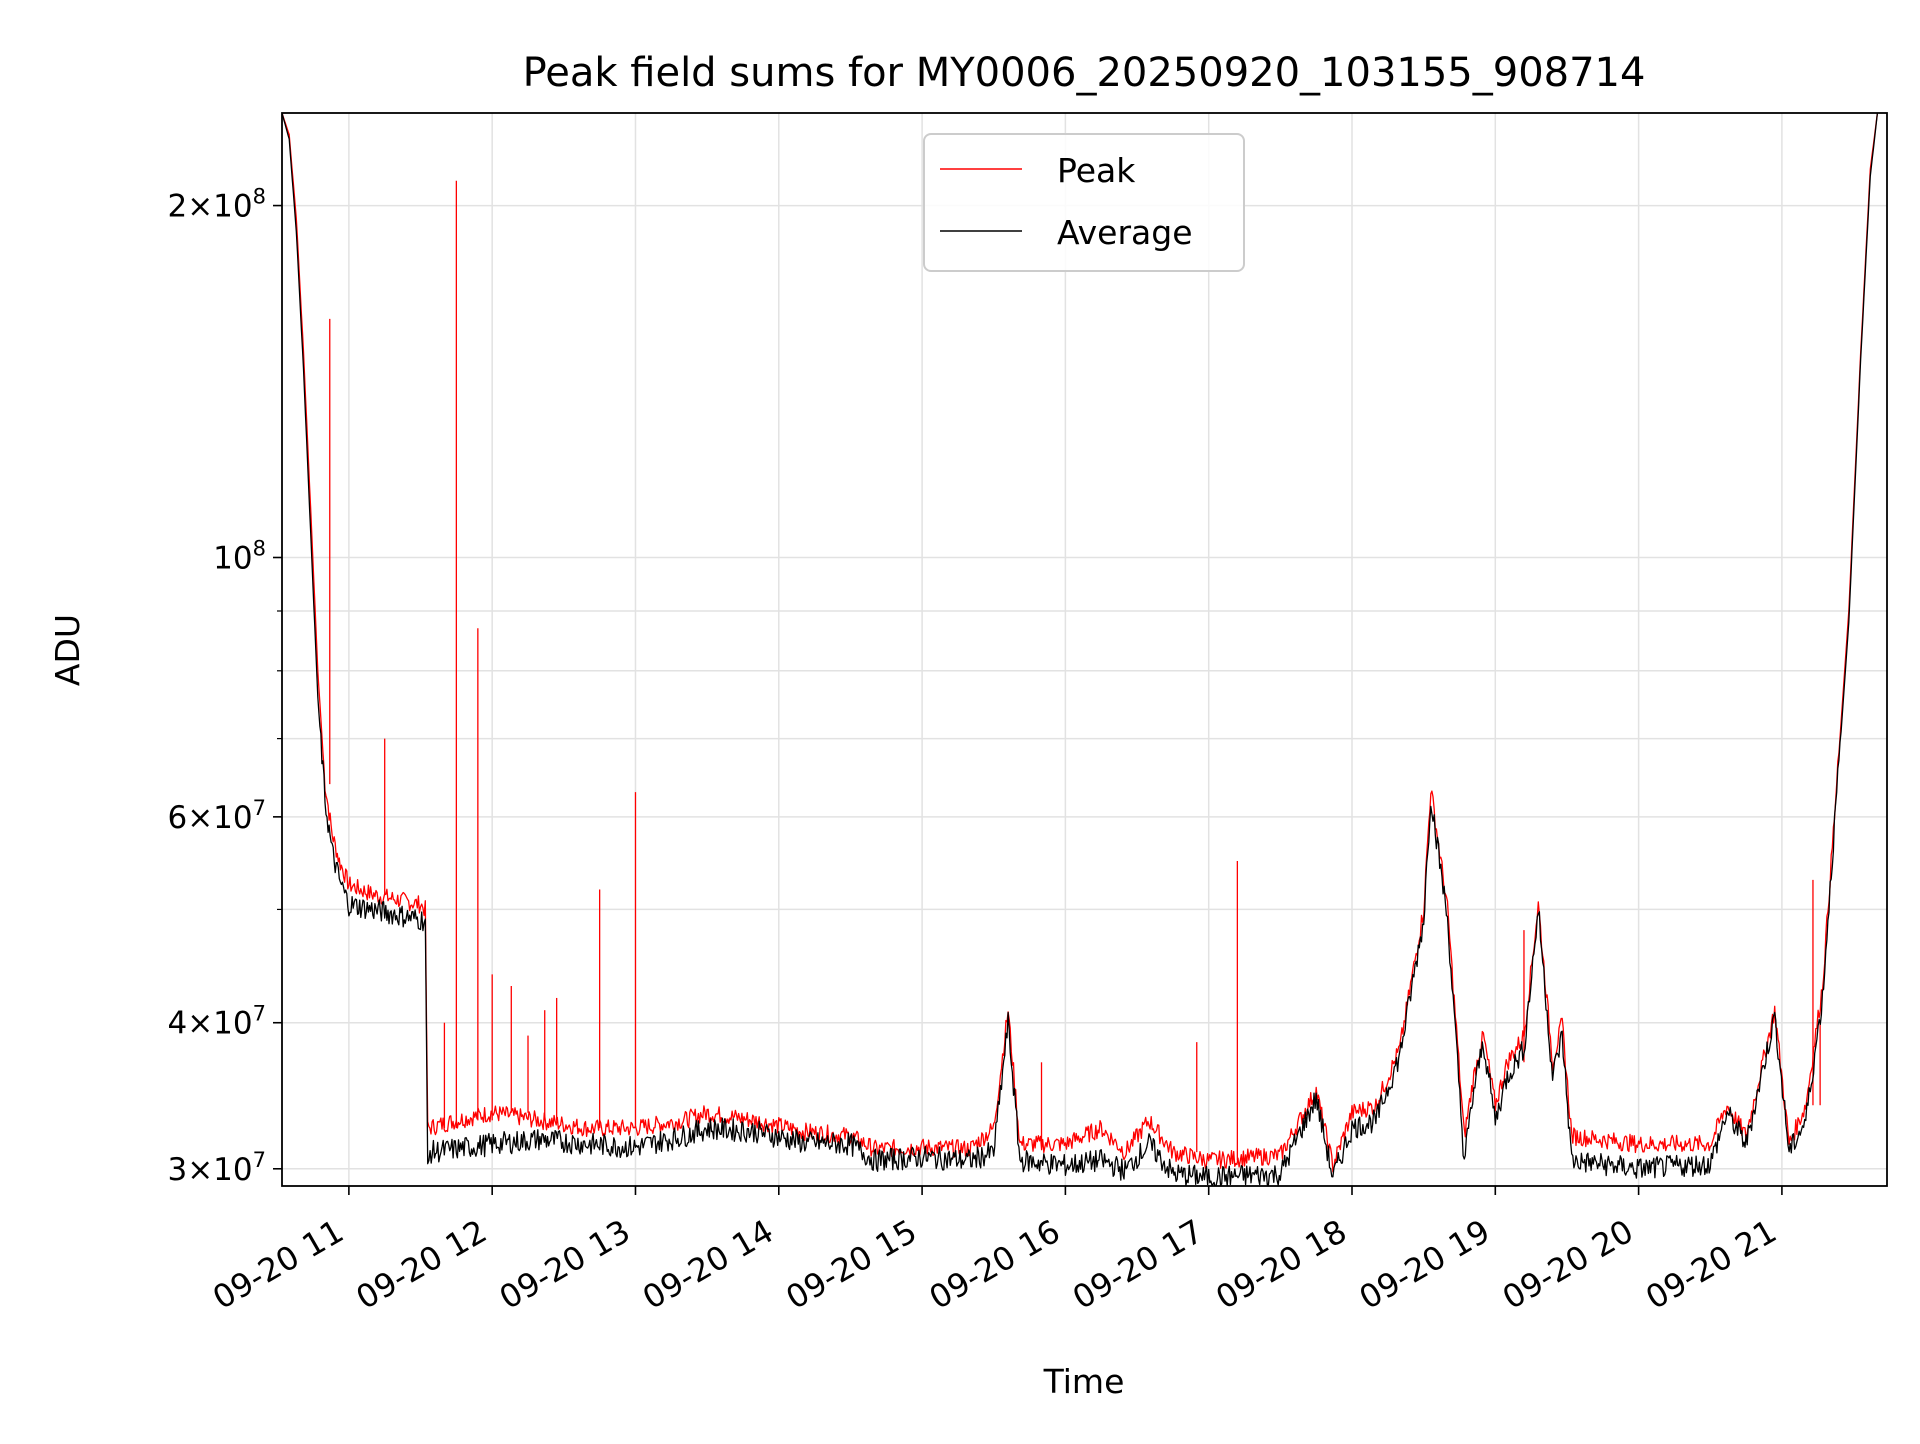 Image resolution: width=1920 pixels, height=1444 pixels. Describe the element at coordinates (1084, 202) in the screenshot. I see `legend: Peak Average` at that location.